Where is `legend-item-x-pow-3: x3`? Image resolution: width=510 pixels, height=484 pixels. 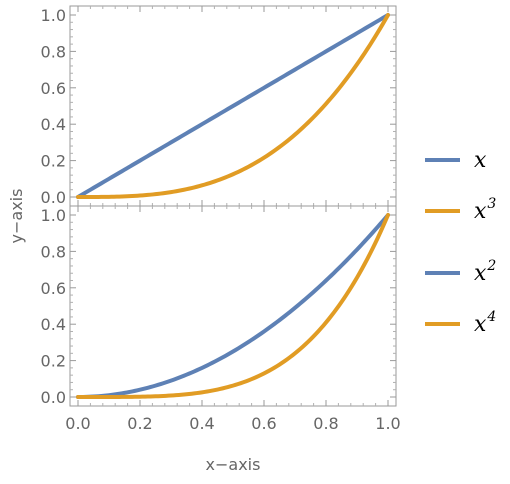
legend-item-x-pow-3: x3 is located at coordinates (460, 210).